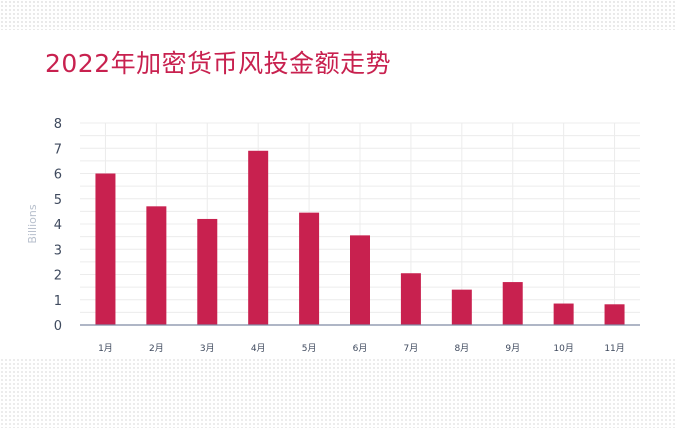 The width and height of the screenshot is (675, 428). What do you see at coordinates (58, 301) in the screenshot?
I see `y-tick-label: 1` at bounding box center [58, 301].